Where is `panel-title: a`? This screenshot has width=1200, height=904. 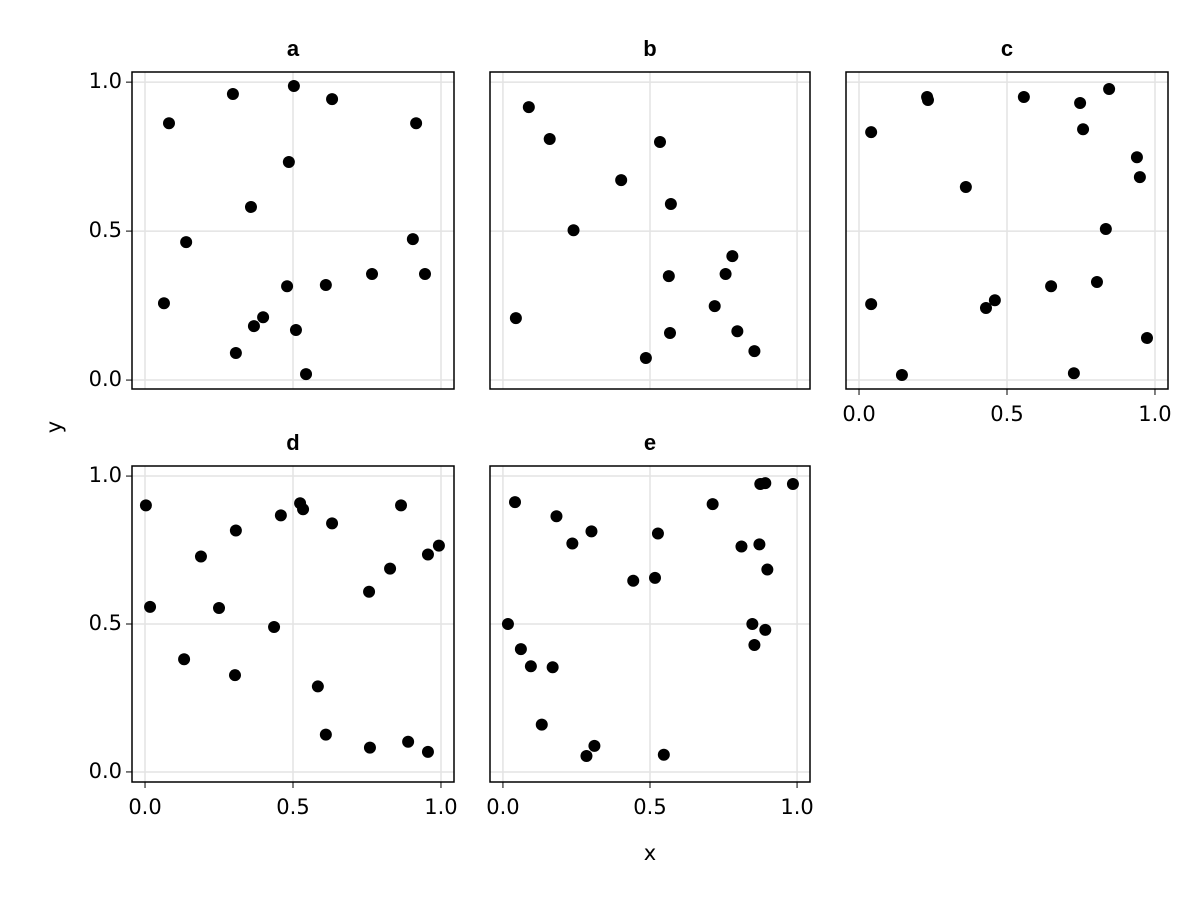 panel-title: a is located at coordinates (293, 48).